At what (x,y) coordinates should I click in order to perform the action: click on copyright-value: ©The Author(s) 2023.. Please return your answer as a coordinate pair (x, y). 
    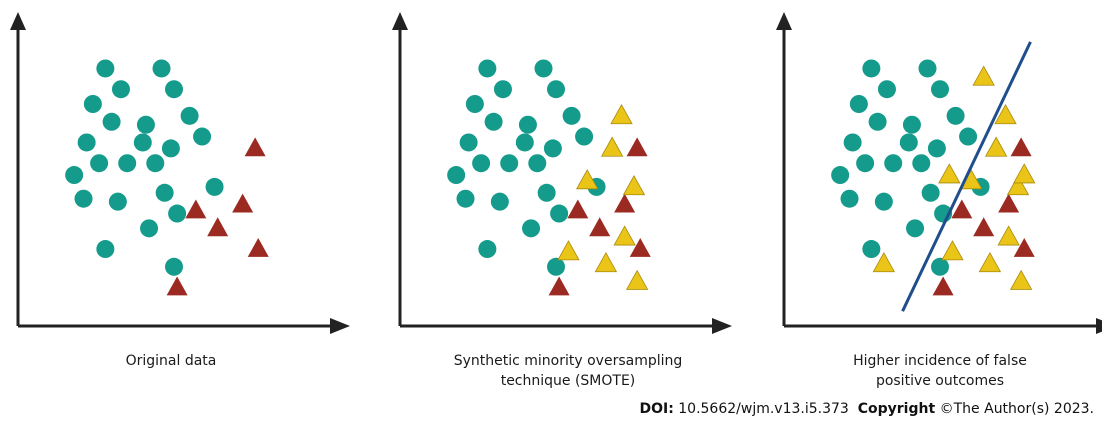
    Looking at the image, I should click on (1014, 409).